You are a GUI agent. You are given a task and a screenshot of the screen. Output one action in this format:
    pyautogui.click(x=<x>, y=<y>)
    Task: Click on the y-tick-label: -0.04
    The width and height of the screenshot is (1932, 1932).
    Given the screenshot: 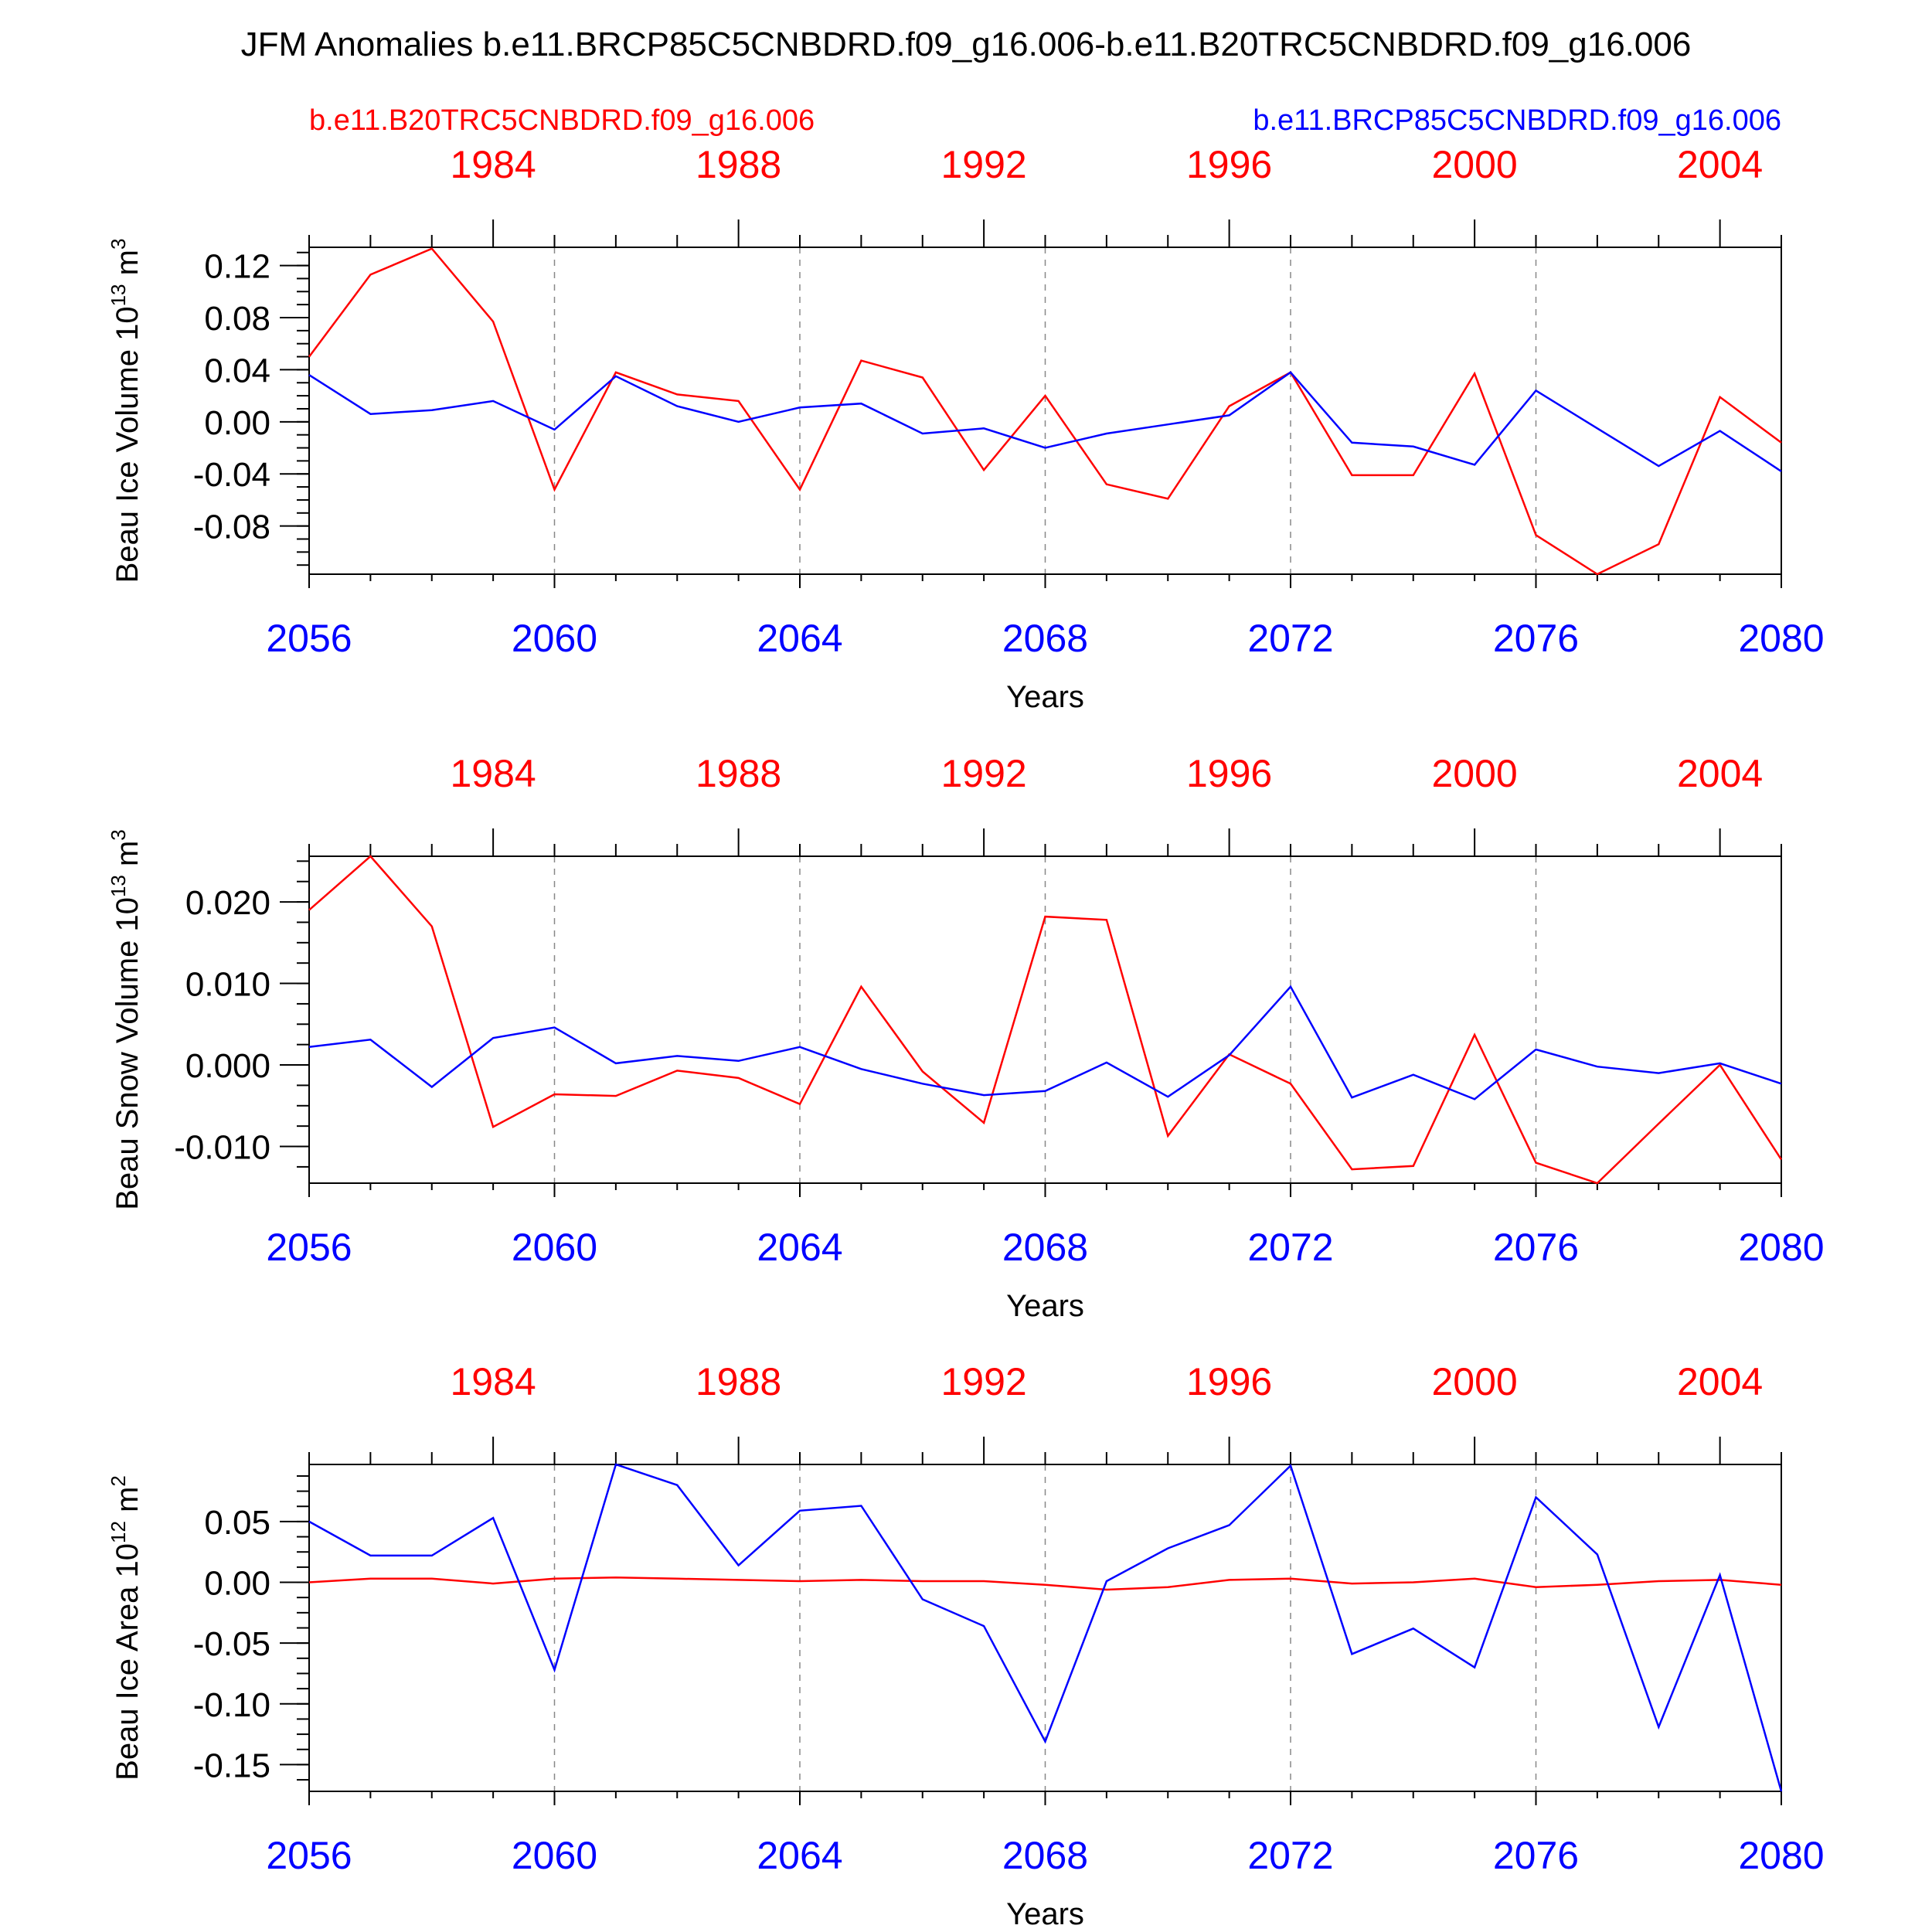 What is the action you would take?
    pyautogui.click(x=232, y=475)
    